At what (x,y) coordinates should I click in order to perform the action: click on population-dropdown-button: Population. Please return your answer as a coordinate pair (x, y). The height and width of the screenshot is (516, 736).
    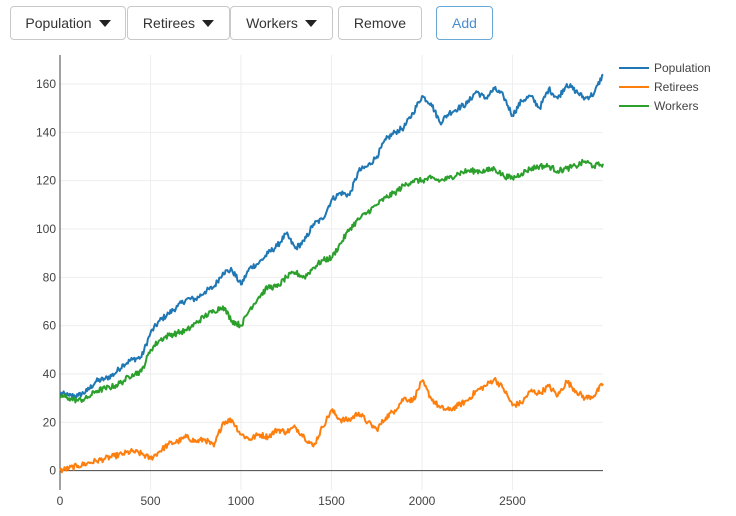
    Looking at the image, I should click on (68, 23).